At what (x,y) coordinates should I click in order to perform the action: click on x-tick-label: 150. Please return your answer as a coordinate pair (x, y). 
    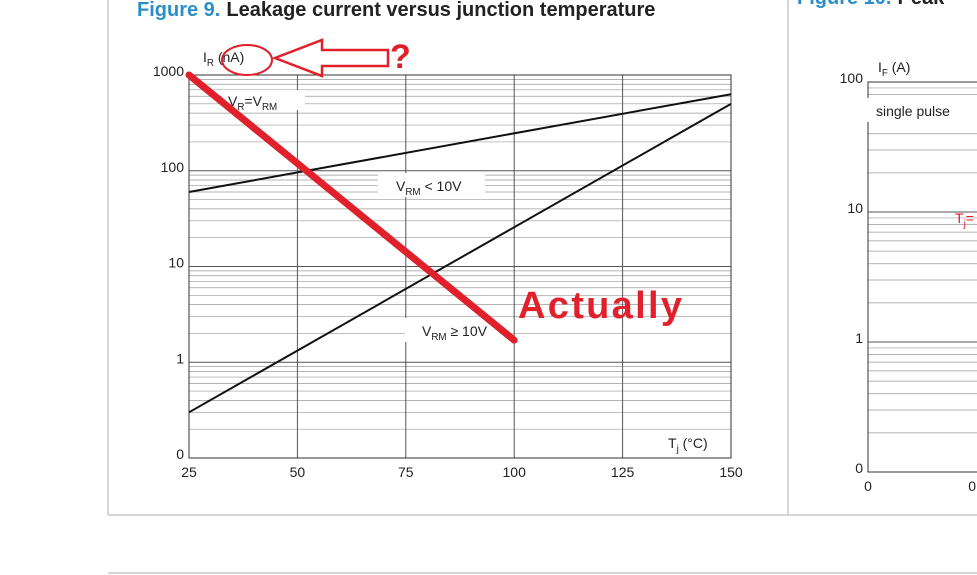
    Looking at the image, I should click on (731, 472).